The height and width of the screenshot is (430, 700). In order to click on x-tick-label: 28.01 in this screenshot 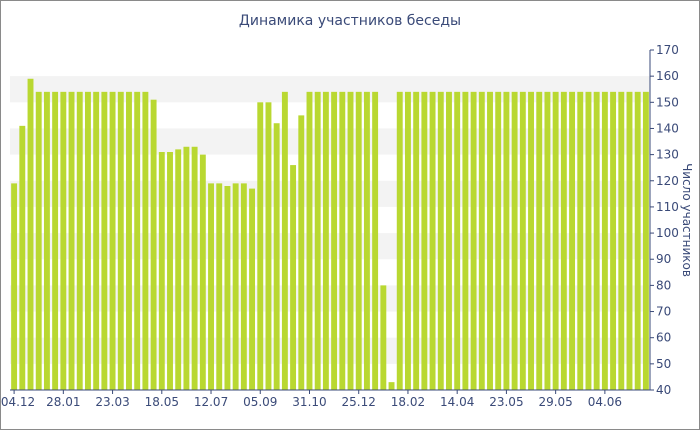, I will do `click(63, 402)`.